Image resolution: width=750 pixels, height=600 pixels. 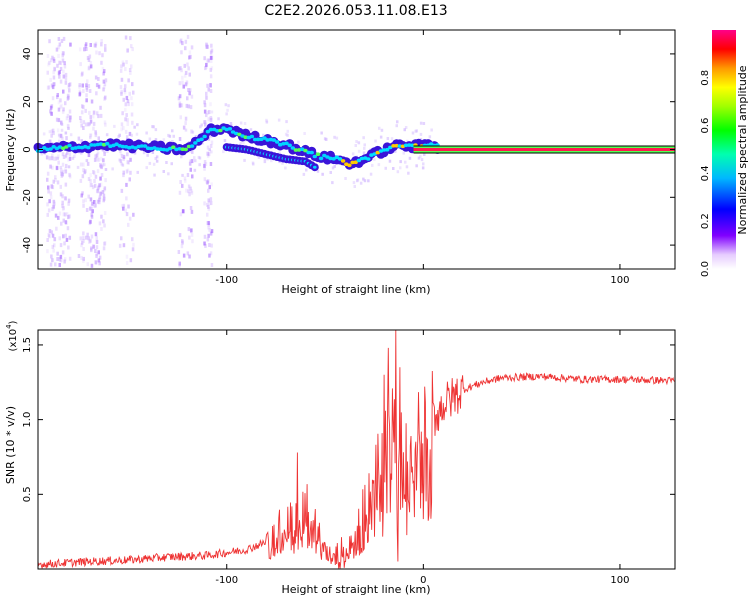 What do you see at coordinates (12, 335) in the screenshot?
I see `snr-scale-label: (x104)` at bounding box center [12, 335].